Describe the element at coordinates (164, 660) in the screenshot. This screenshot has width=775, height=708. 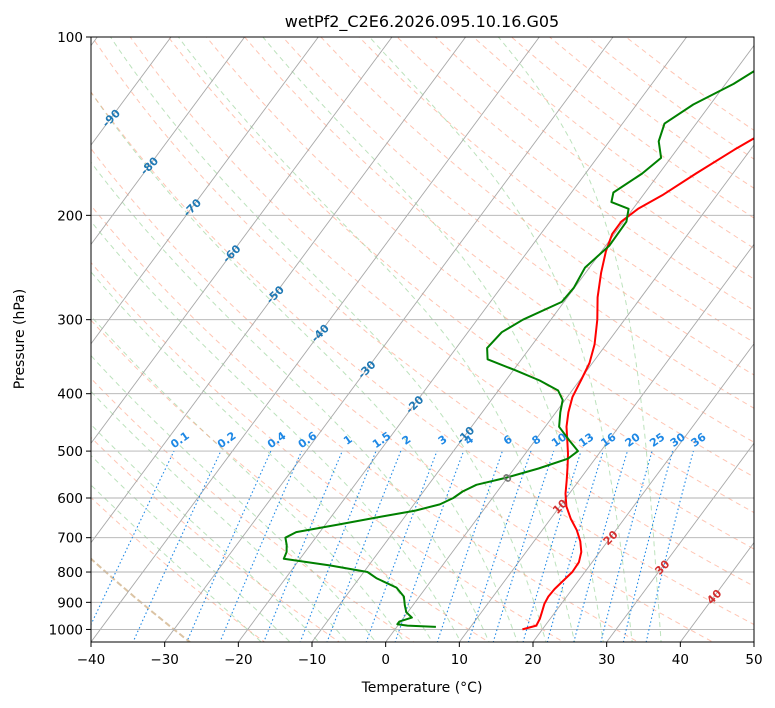
I see `x-tick-label: −30` at that location.